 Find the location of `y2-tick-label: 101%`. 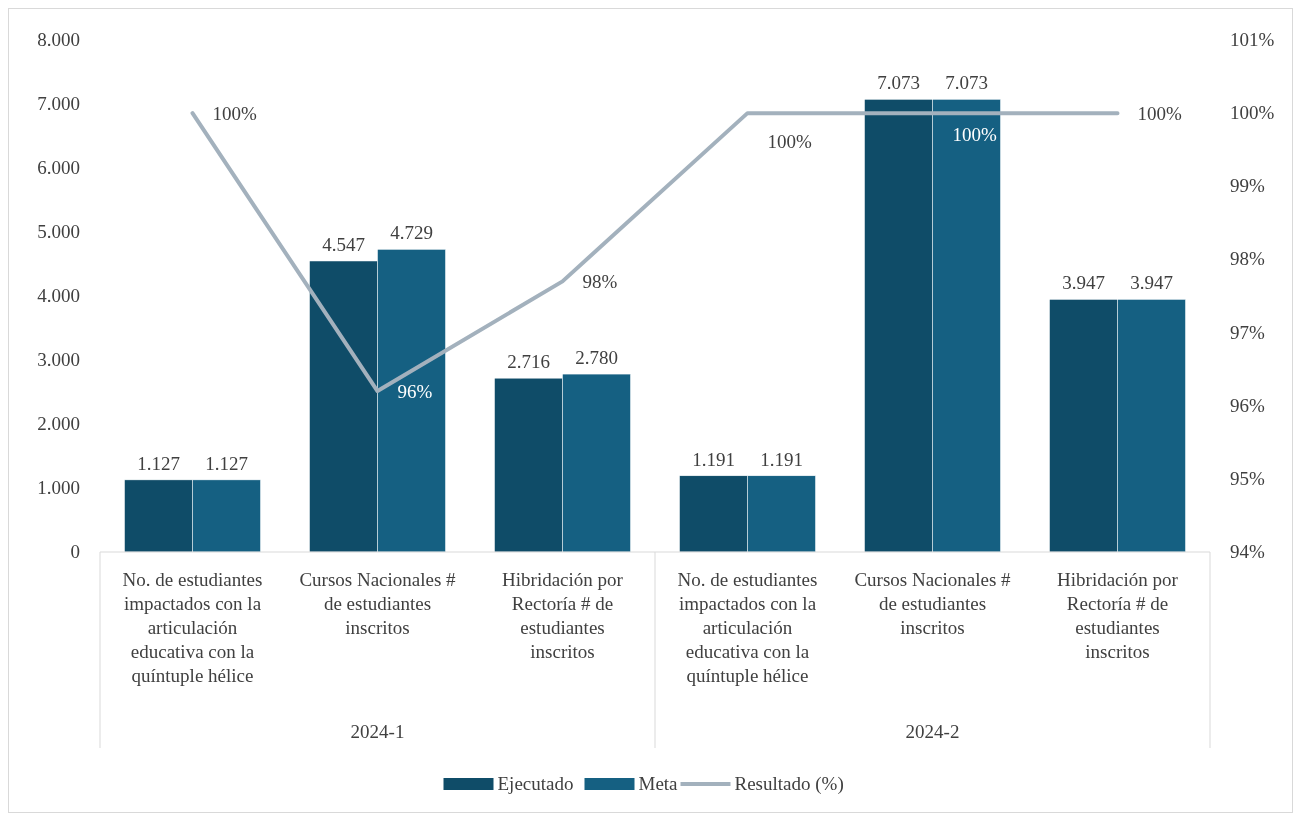

y2-tick-label: 101% is located at coordinates (1252, 39).